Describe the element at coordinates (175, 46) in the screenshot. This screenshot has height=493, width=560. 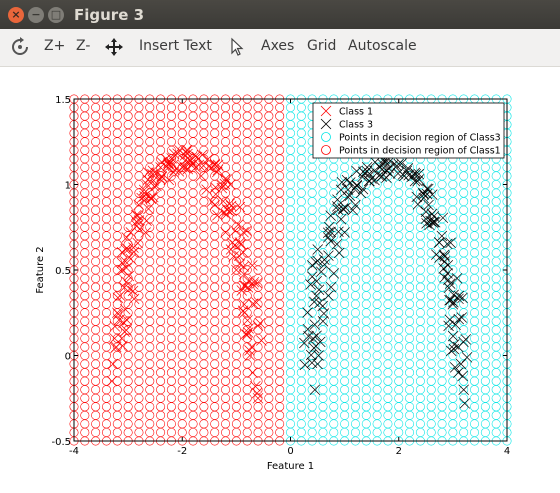
I see `insert-text-button: Insert Text` at that location.